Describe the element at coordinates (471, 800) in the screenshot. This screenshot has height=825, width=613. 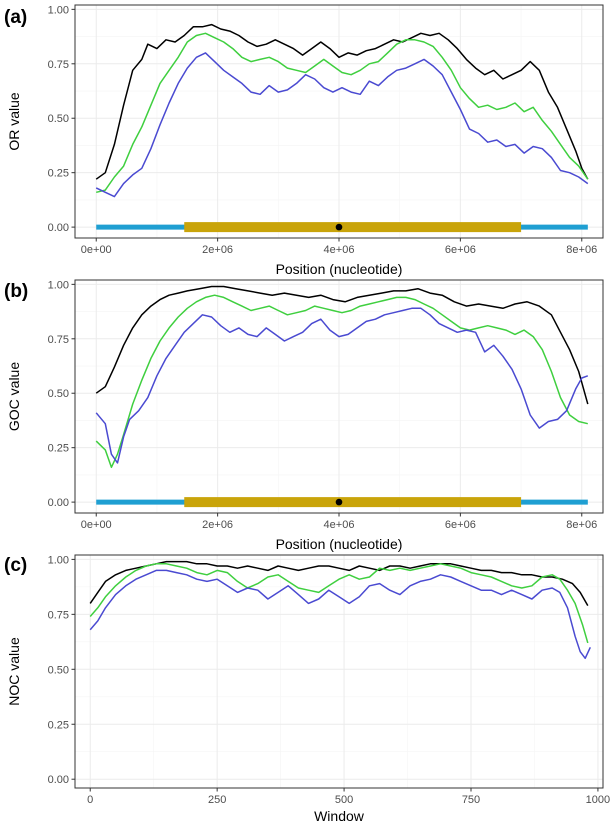
I see `x-tick-label: 750` at that location.